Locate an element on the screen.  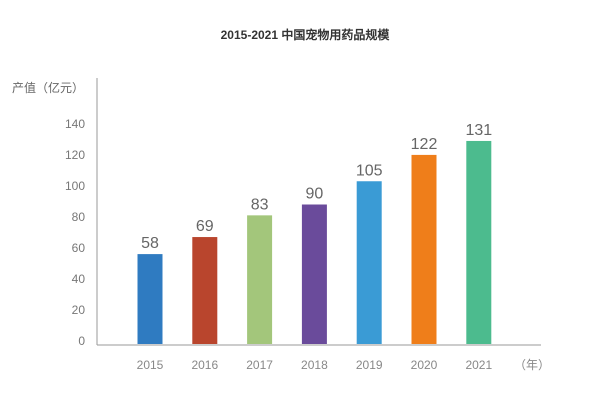
x-tick-label-2021: 2021 is located at coordinates (478, 365).